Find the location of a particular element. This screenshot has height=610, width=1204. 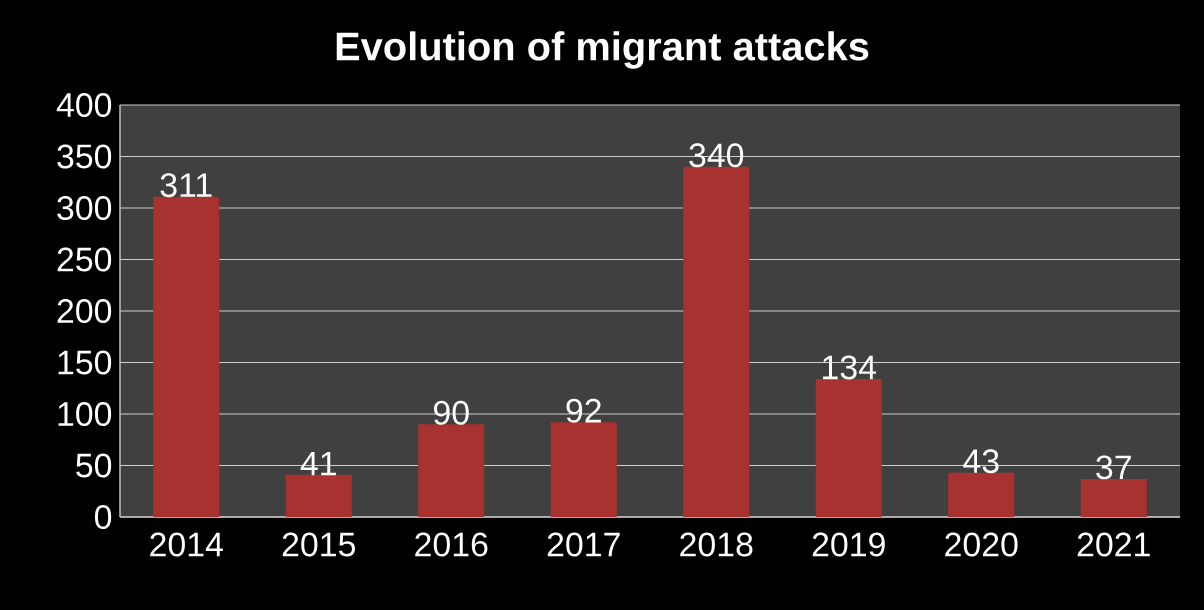

x-tick-label: 2018 is located at coordinates (716, 544).